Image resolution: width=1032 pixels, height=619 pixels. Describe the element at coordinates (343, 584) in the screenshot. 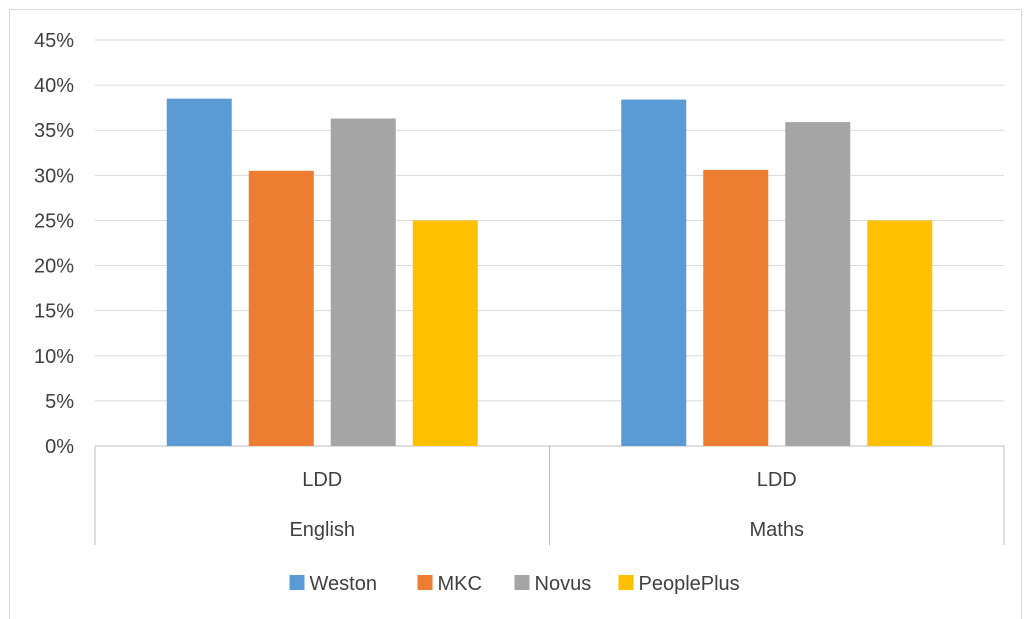

I see `legend-label-weston: Weston` at that location.